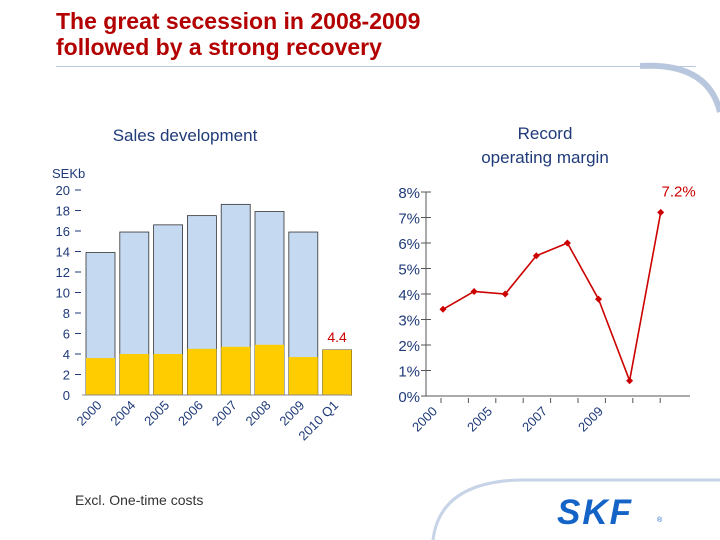  Describe the element at coordinates (63, 211) in the screenshot. I see `y-tick-label: 18` at that location.